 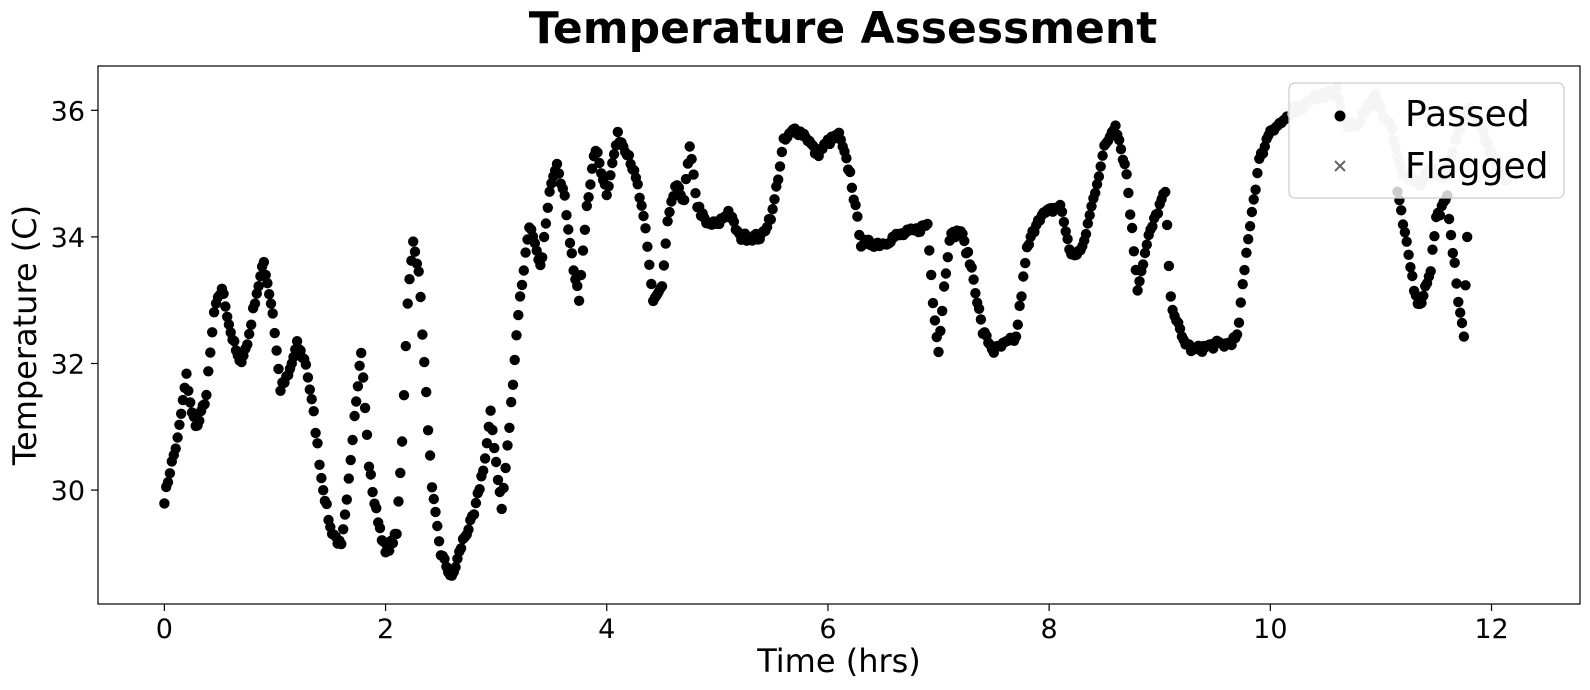 I want to click on y-tick-label: 30, so click(x=68, y=491).